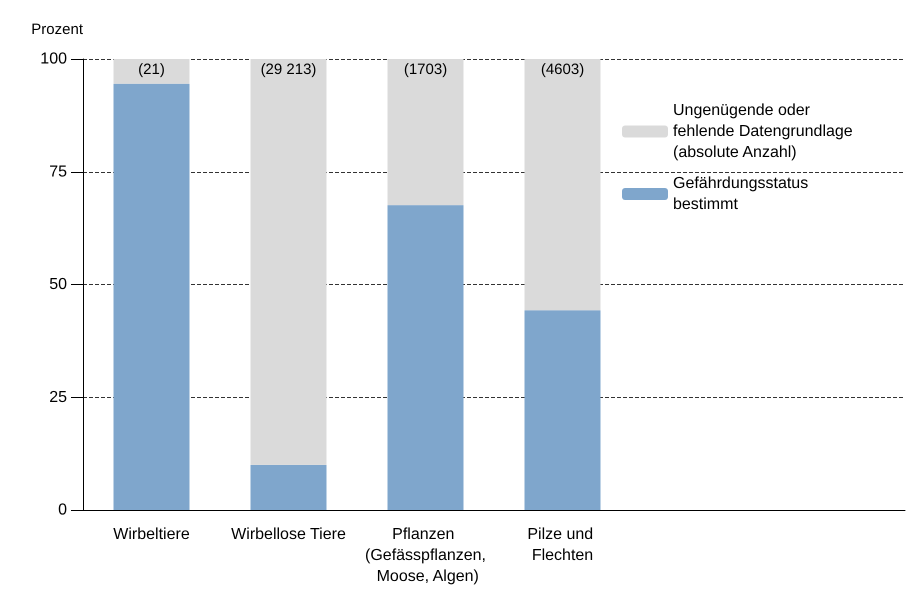 This screenshot has height=600, width=908. What do you see at coordinates (57, 29) in the screenshot?
I see `y-axis-title: Prozent` at bounding box center [57, 29].